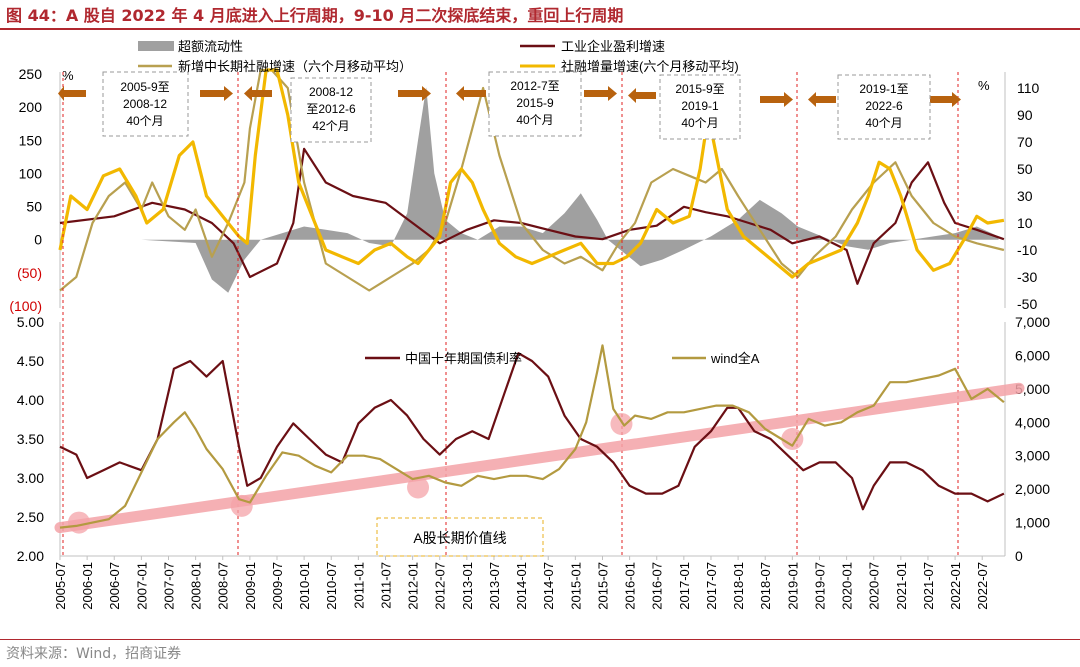  Describe the element at coordinates (31, 140) in the screenshot. I see `top-left-tick-label: 150` at that location.